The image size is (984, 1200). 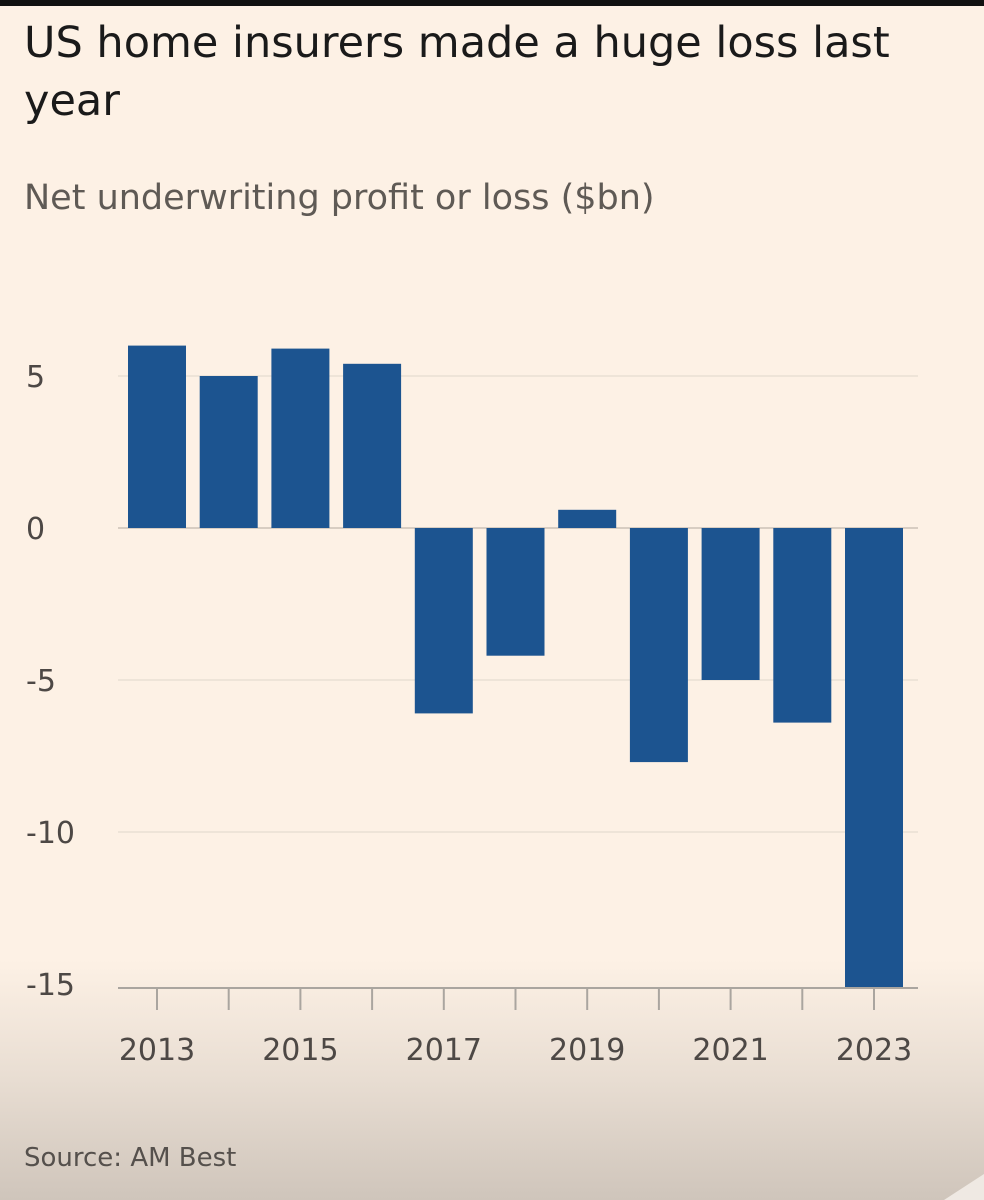 What do you see at coordinates (300, 438) in the screenshot?
I see `bar-2015` at bounding box center [300, 438].